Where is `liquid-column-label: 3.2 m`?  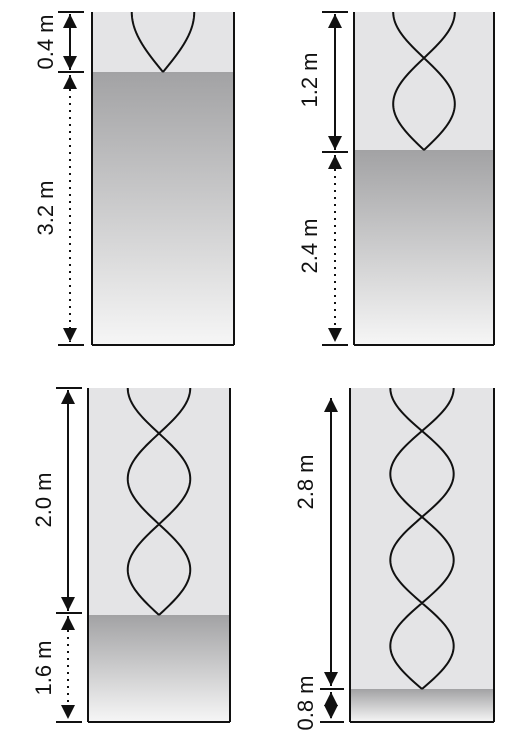
liquid-column-label: 3.2 m is located at coordinates (45, 207).